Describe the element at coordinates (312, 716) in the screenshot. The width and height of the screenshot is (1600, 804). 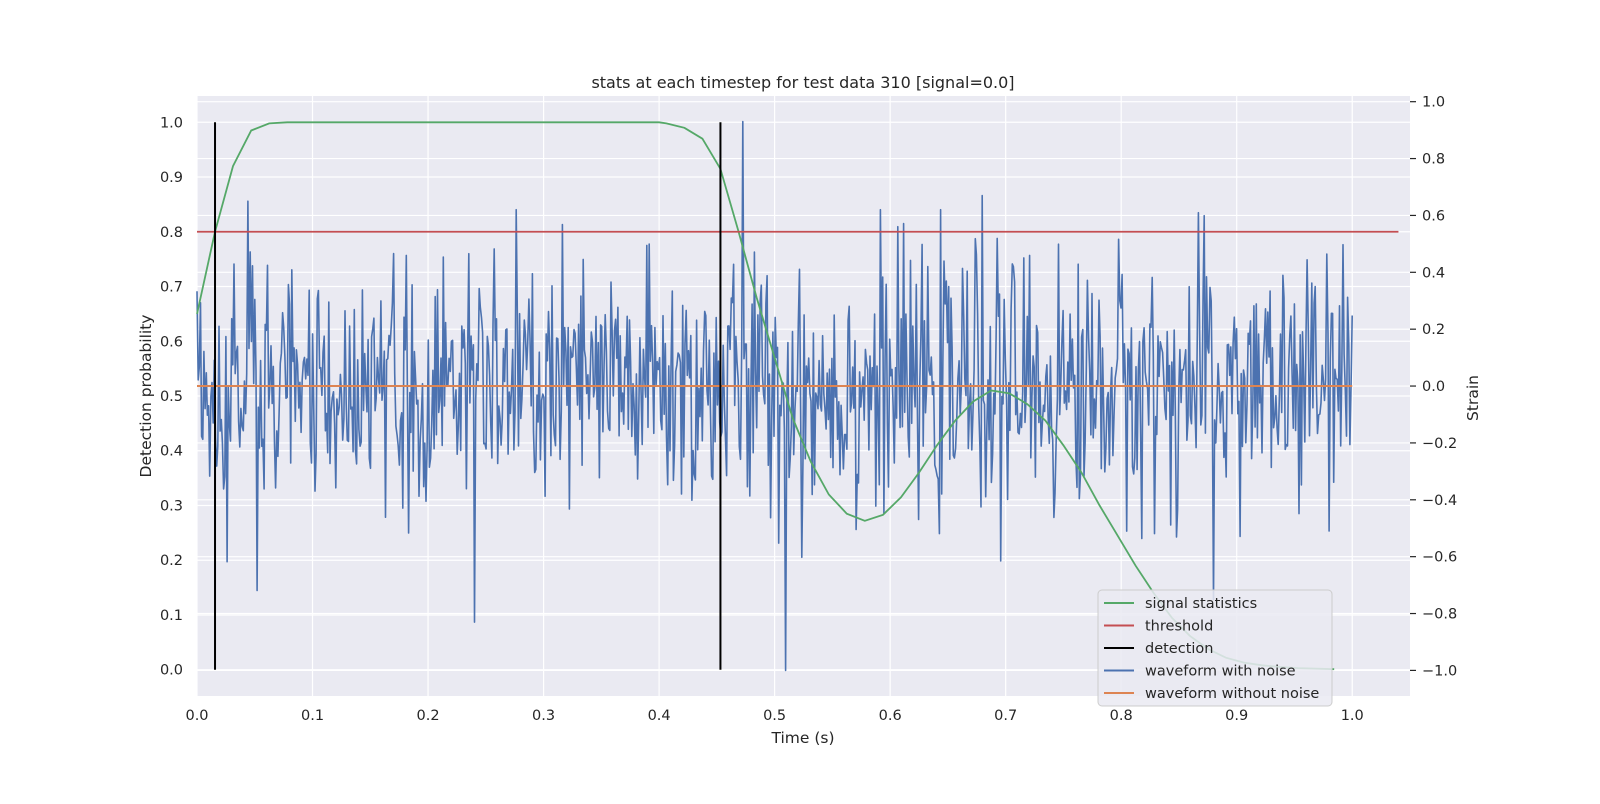
I see `x-tick-label: 0.1` at that location.